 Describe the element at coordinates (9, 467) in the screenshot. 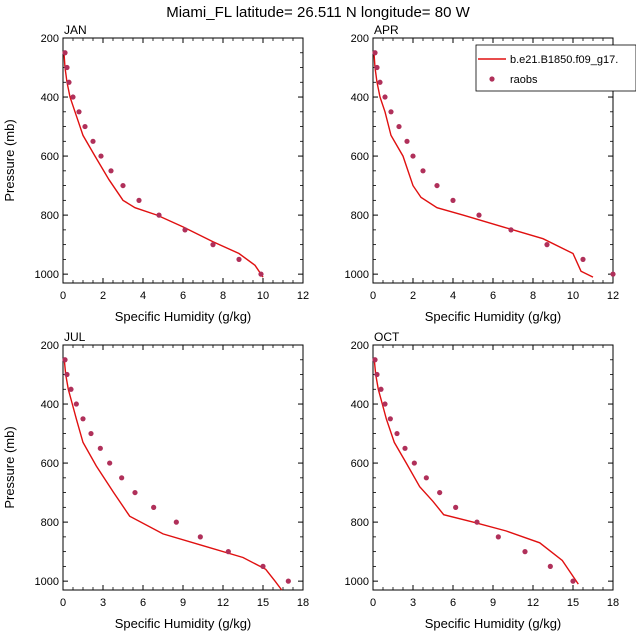

I see `y-axis-label: Pressure (mb)` at that location.